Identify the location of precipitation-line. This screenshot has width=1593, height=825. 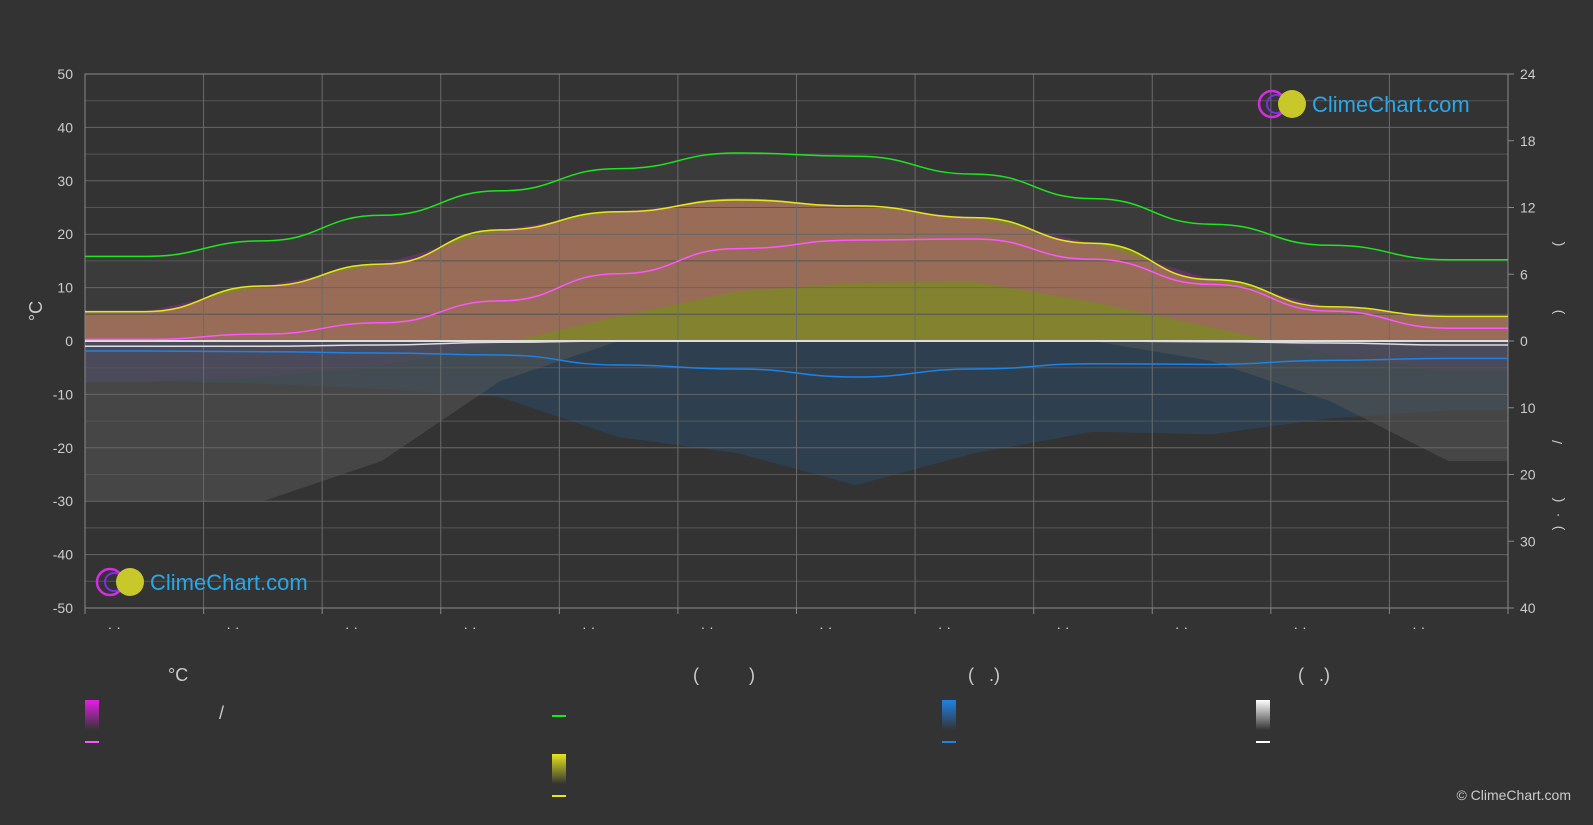
(796, 364).